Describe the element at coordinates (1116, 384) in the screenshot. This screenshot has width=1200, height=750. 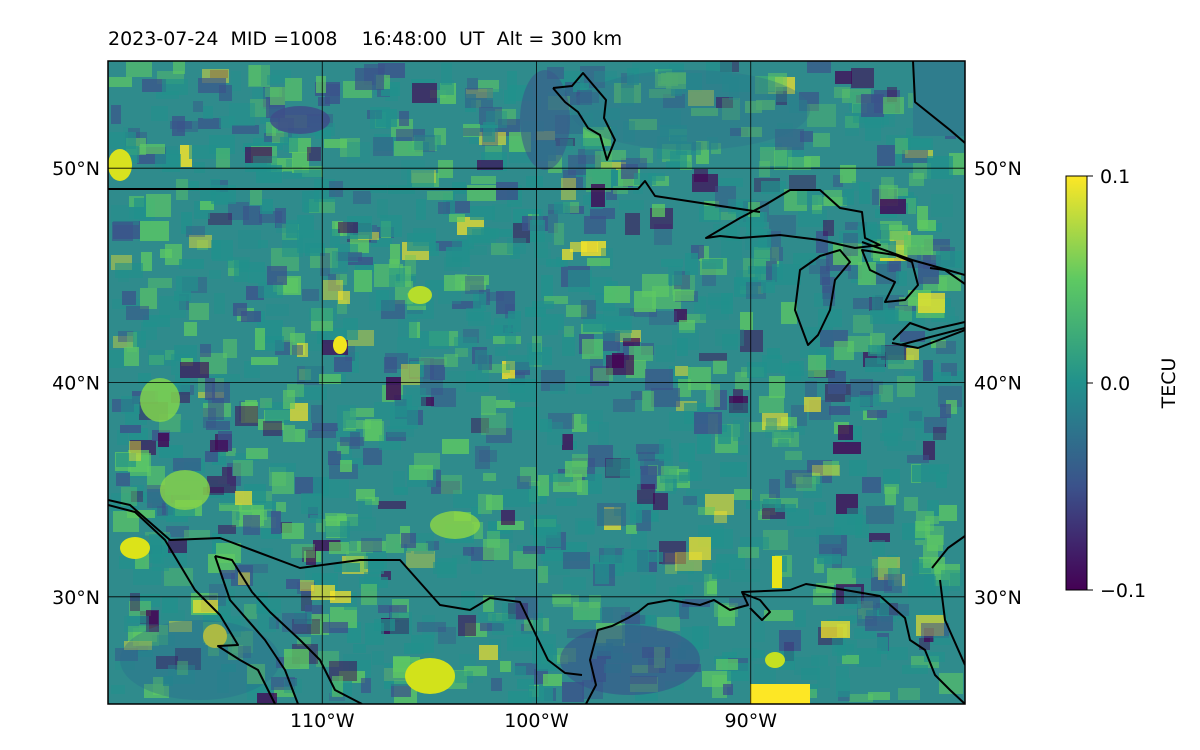
I see `colorbar-ticks: 0.1 0.0 −0.1` at that location.